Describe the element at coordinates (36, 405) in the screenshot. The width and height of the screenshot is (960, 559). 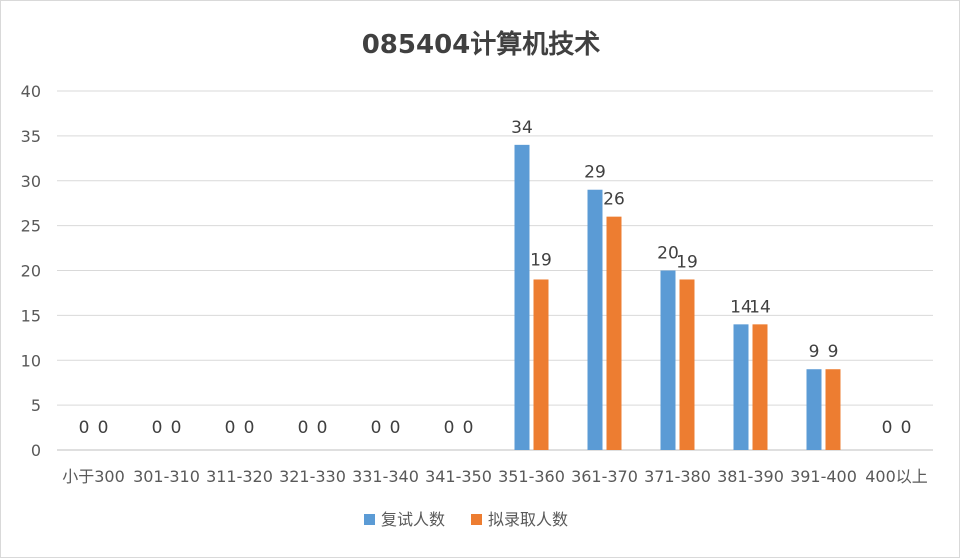
I see `y-tick-label: 5` at that location.